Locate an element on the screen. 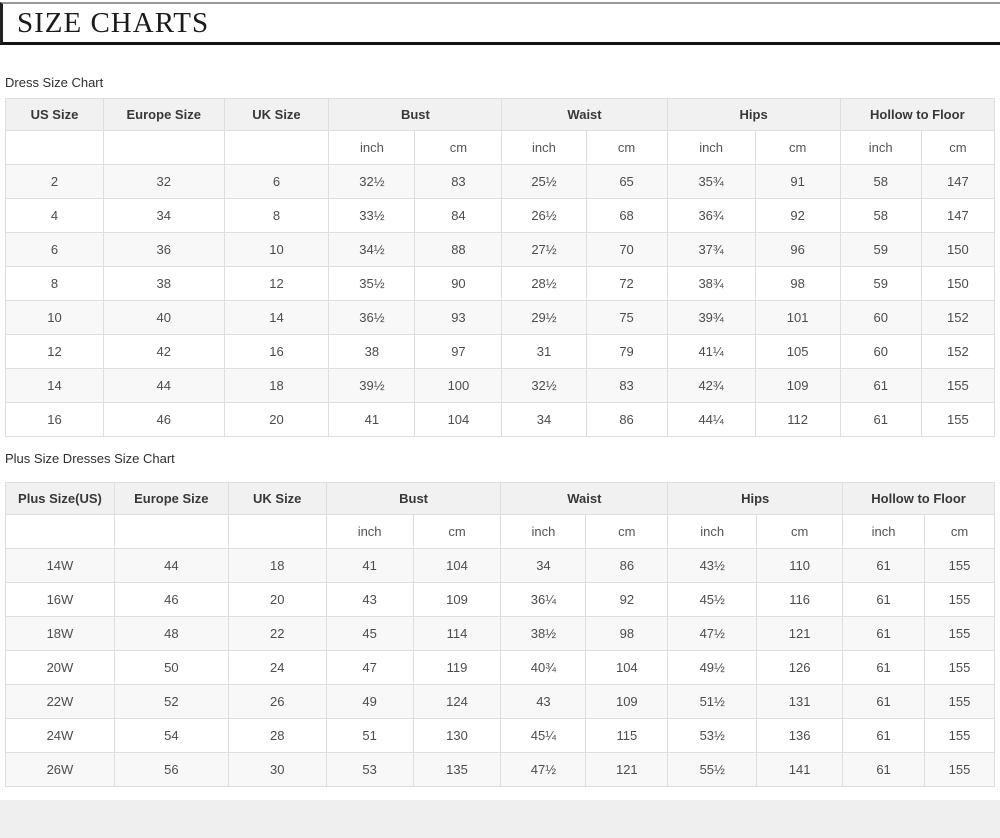 Image resolution: width=1000 pixels, height=838 pixels. table-cell: 43½ is located at coordinates (712, 565).